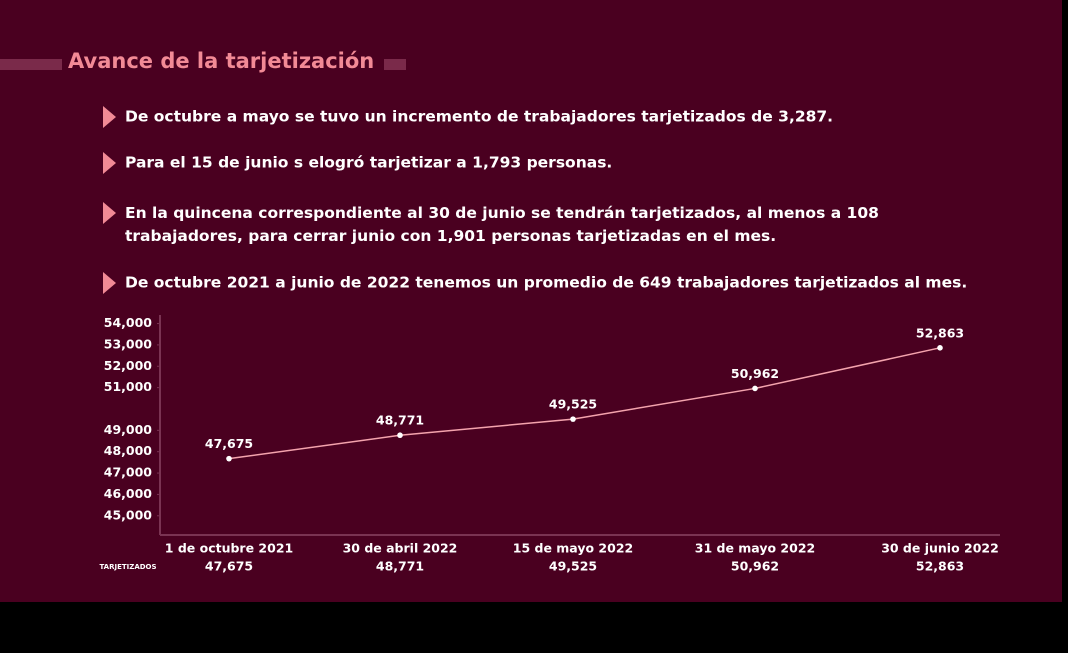 The image size is (1068, 653). Describe the element at coordinates (128, 493) in the screenshot. I see `y-tick-label: 46,000` at that location.